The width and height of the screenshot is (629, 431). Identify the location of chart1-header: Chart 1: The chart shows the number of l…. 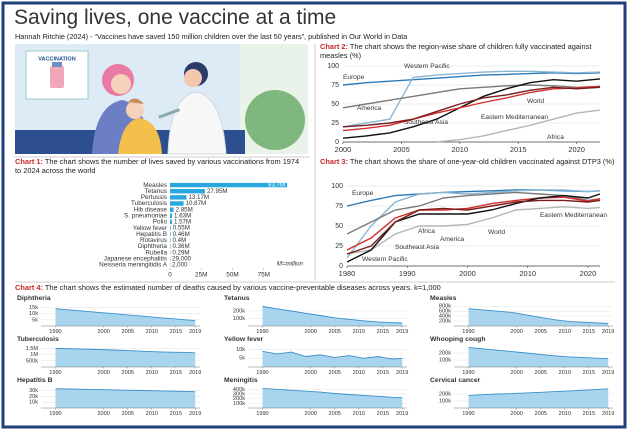
(160, 166).